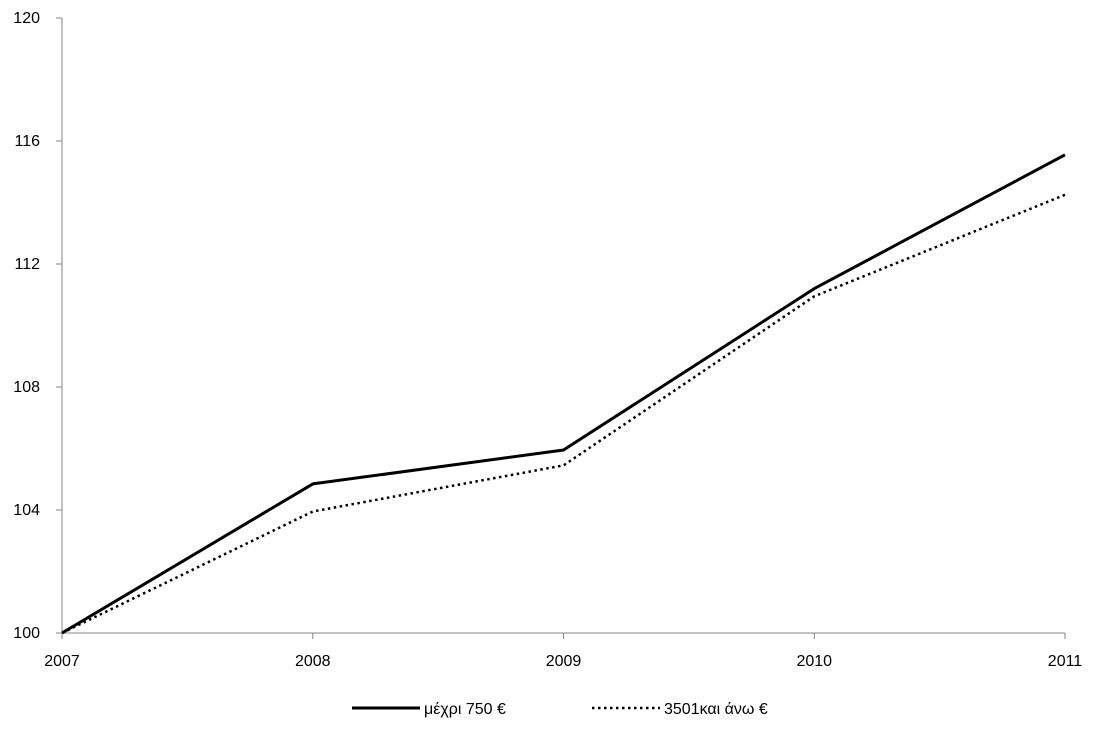 This screenshot has width=1096, height=730. I want to click on x-tick-label: 2008, so click(313, 661).